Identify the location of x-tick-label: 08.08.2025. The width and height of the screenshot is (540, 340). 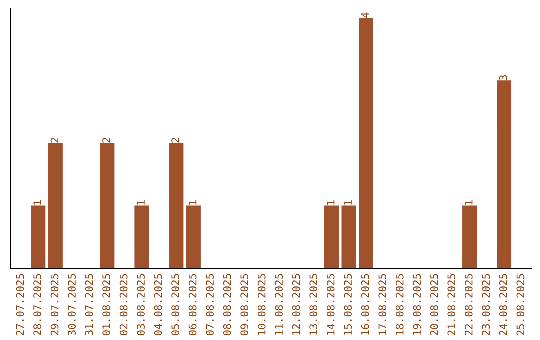
(227, 305).